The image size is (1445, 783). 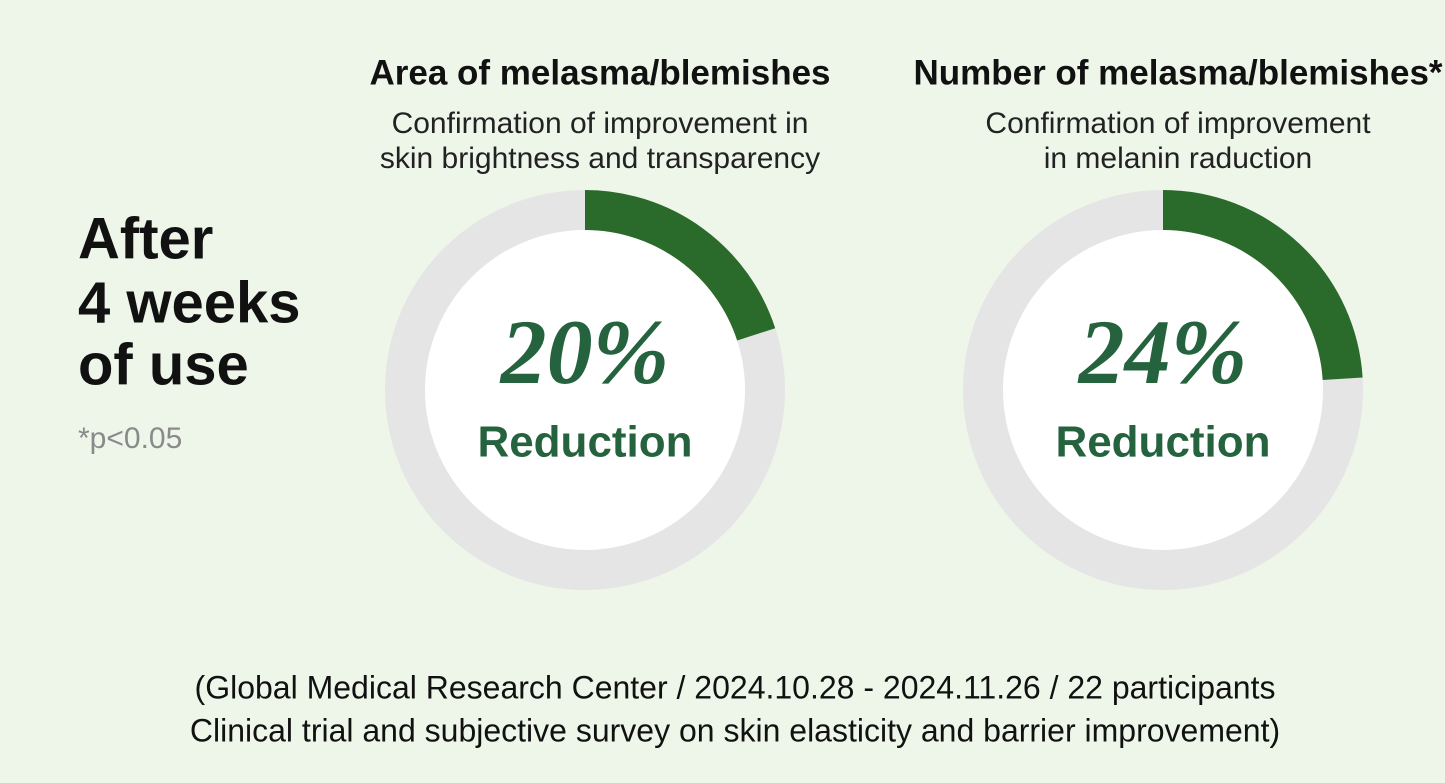 What do you see at coordinates (145, 238) in the screenshot?
I see `heading-line: After` at bounding box center [145, 238].